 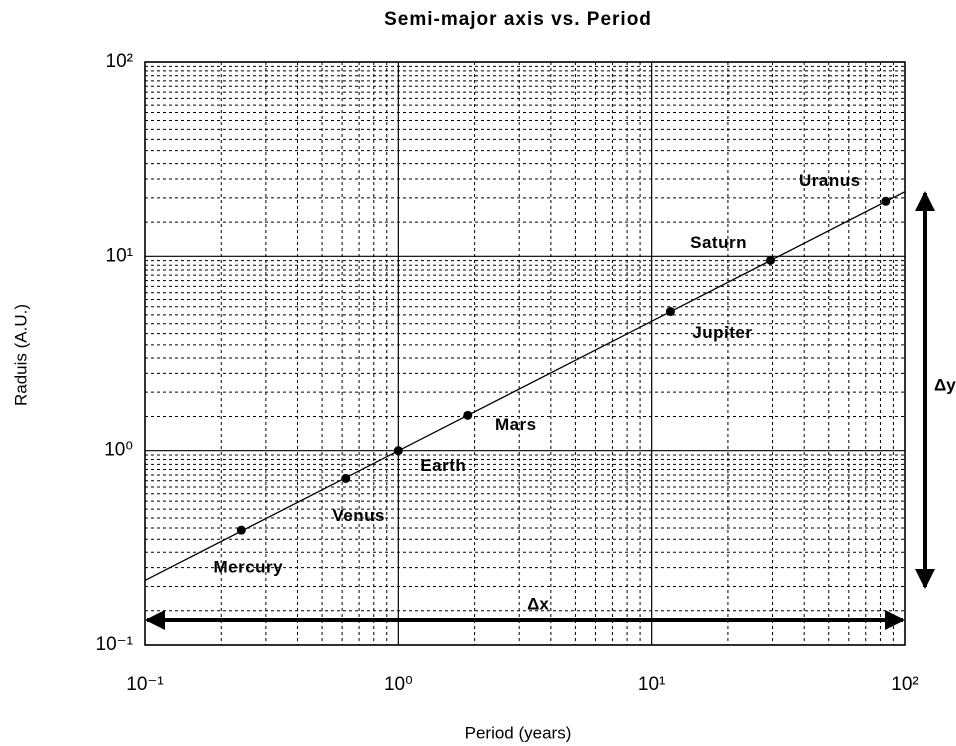 What do you see at coordinates (904, 684) in the screenshot?
I see `x-tick-label: 10²` at bounding box center [904, 684].